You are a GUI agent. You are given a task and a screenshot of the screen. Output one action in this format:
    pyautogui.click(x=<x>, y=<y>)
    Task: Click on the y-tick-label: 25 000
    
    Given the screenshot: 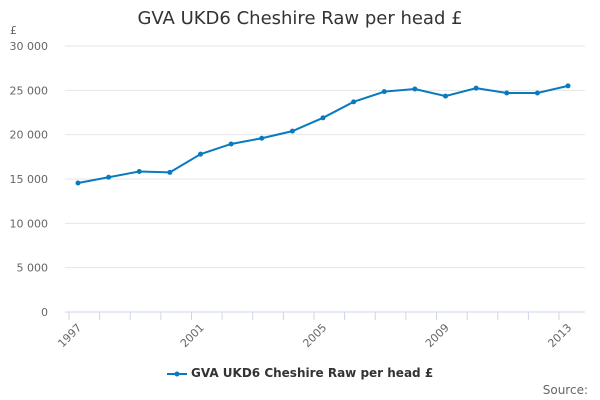 What is the action you would take?
    pyautogui.click(x=29, y=90)
    